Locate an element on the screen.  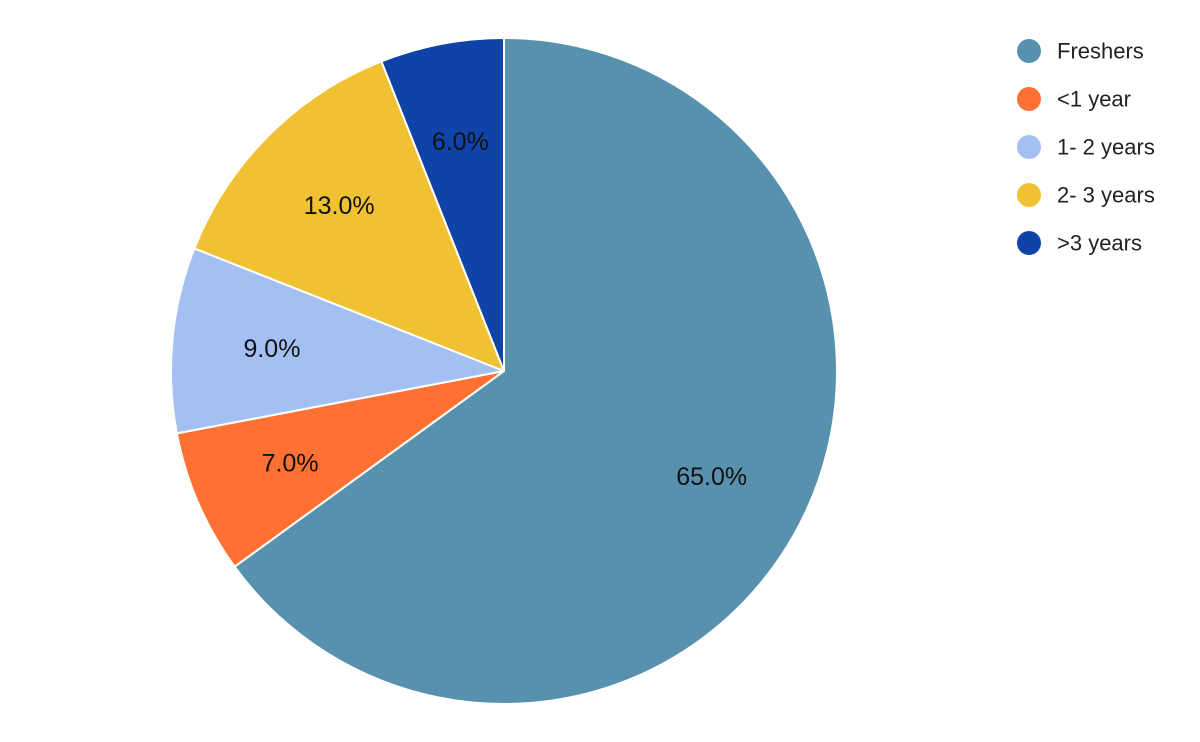
legend-item-1: <1 year is located at coordinates (1074, 99).